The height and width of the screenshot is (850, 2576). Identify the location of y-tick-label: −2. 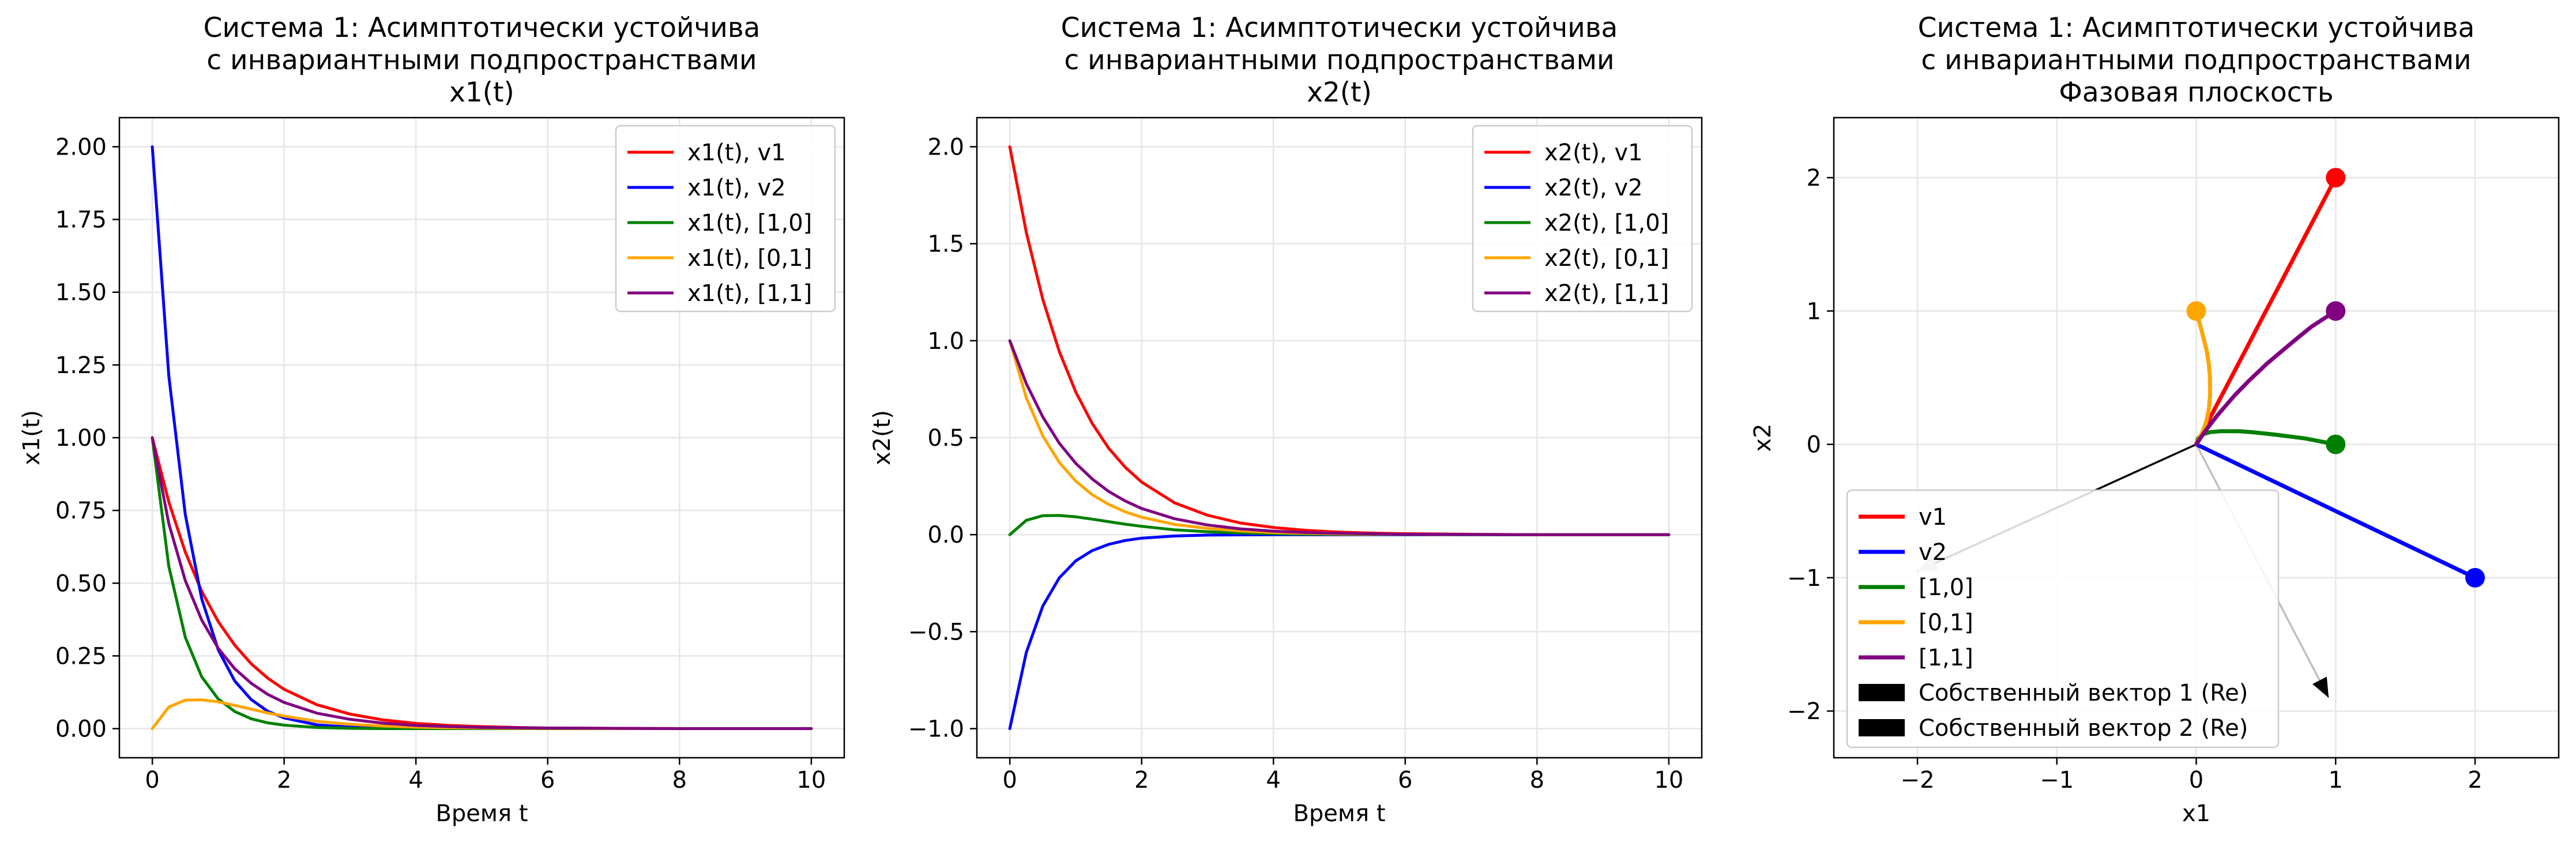
(1804, 711).